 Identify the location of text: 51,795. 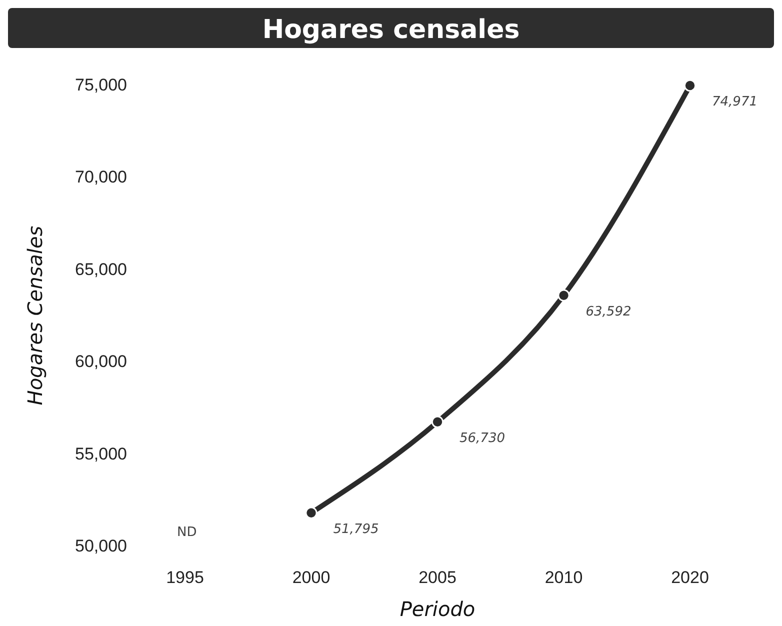
(356, 529).